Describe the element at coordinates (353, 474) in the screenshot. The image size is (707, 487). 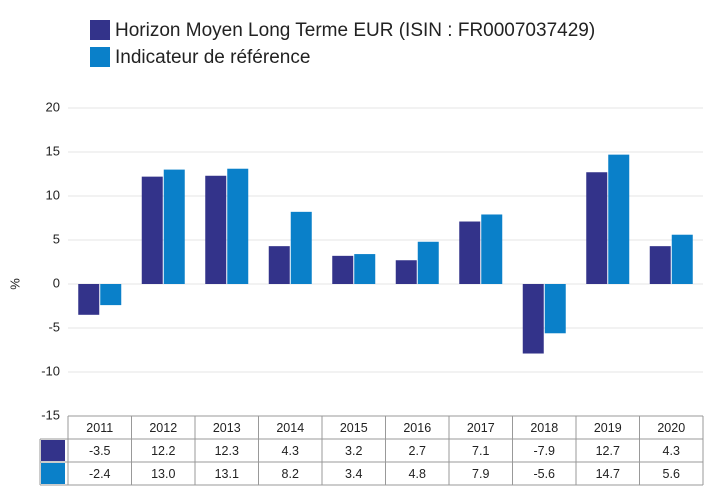
I see `table-value: 3.4` at that location.